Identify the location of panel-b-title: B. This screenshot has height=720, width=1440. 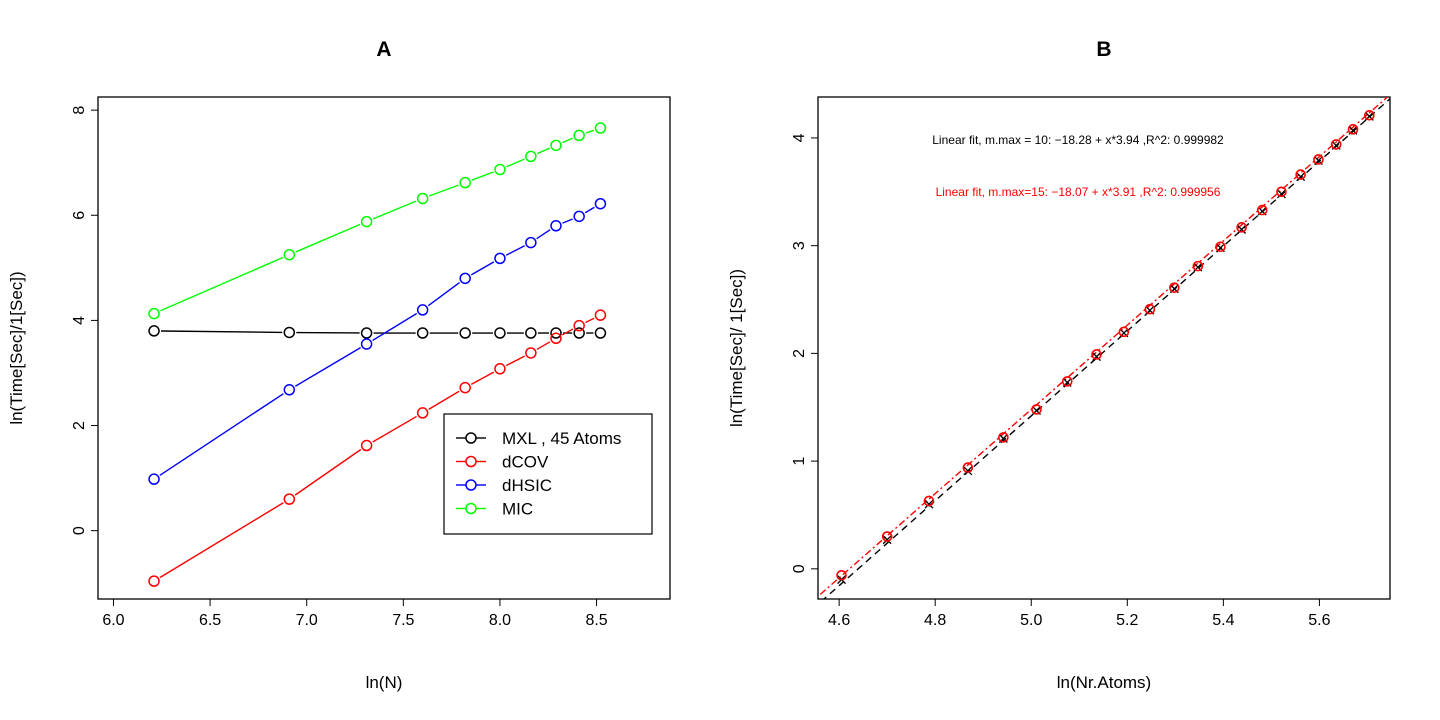
(1103, 49).